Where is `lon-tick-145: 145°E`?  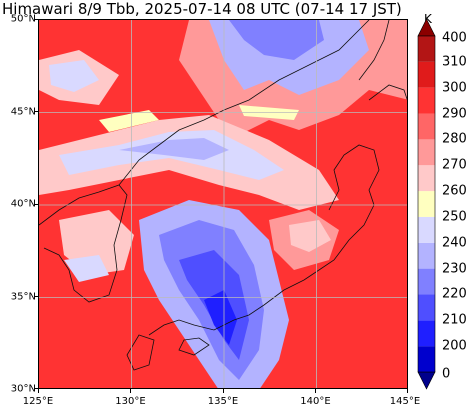
lon-tick-145: 145°E is located at coordinates (405, 401).